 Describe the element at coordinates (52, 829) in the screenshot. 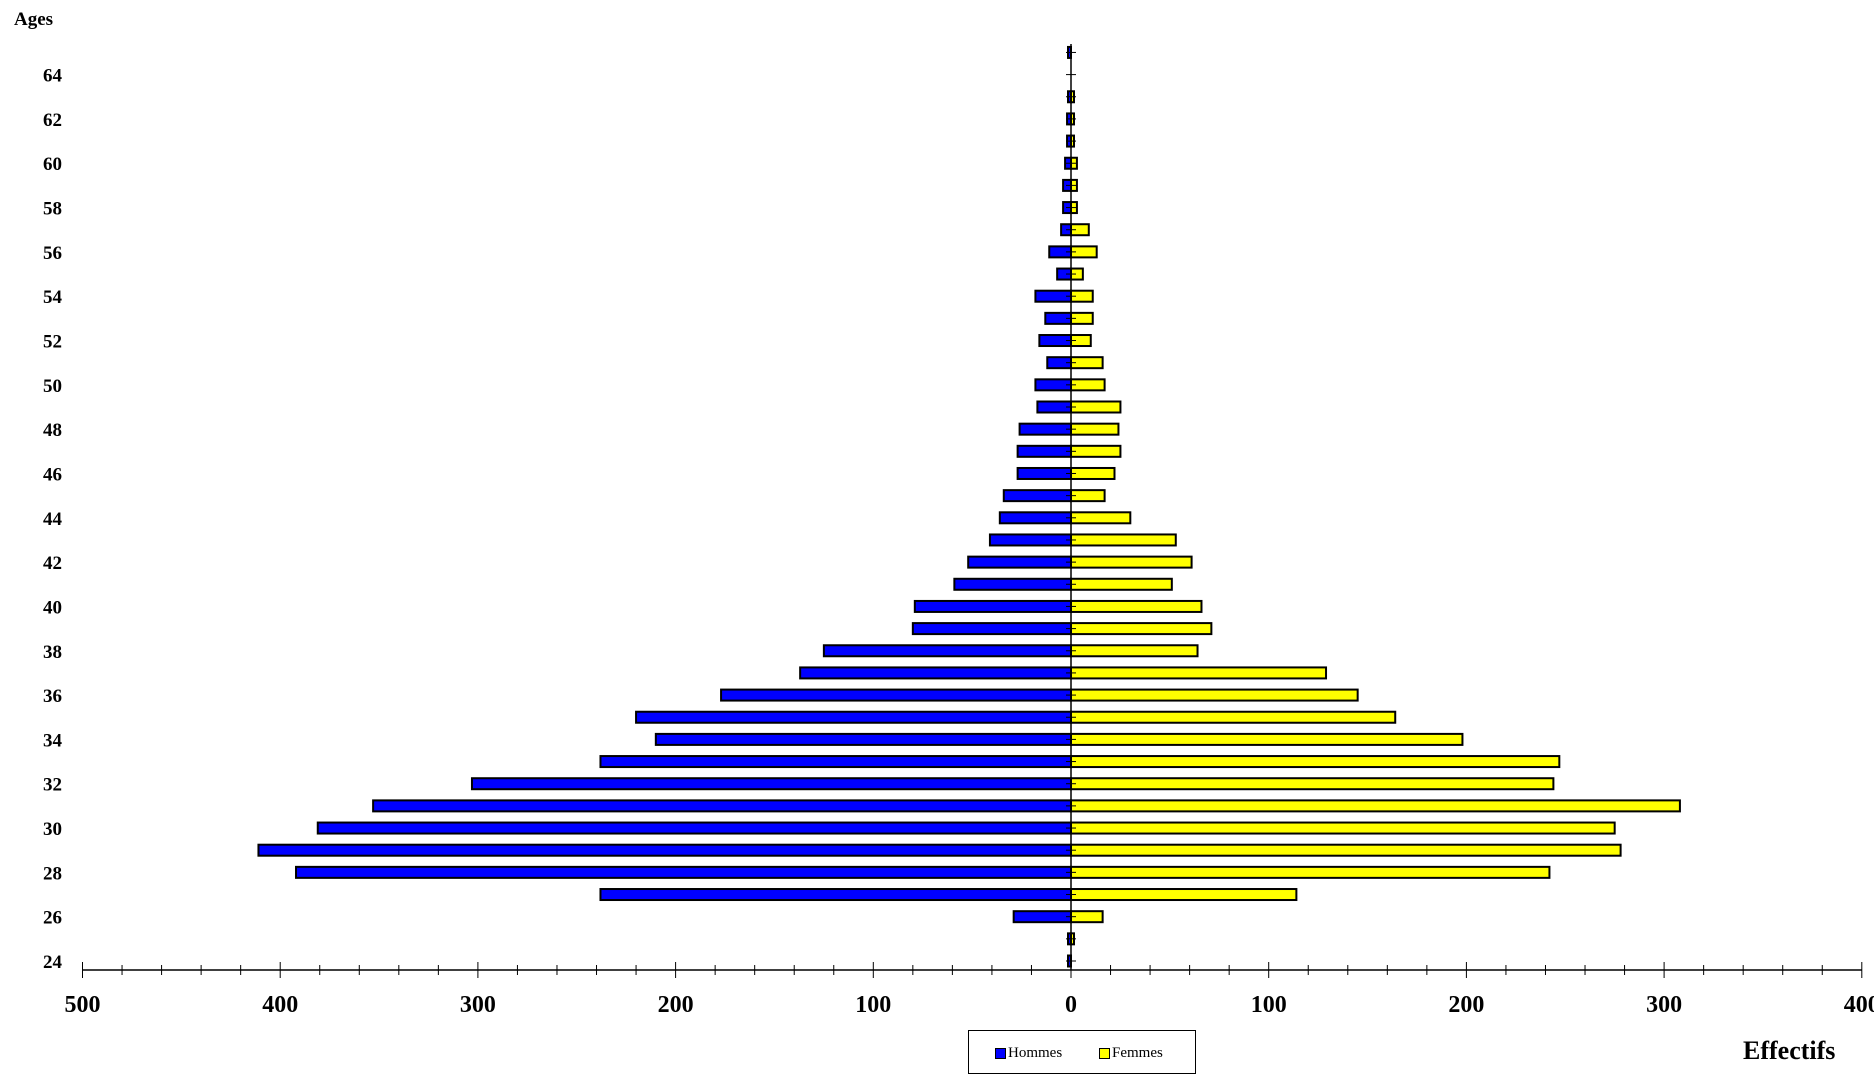

I see `y-tick-label: 30` at that location.